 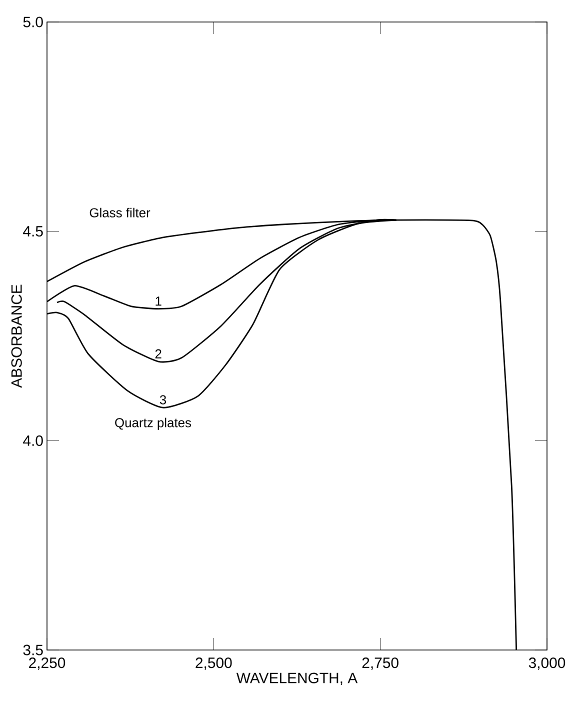 I want to click on series-label: 3, so click(x=163, y=399).